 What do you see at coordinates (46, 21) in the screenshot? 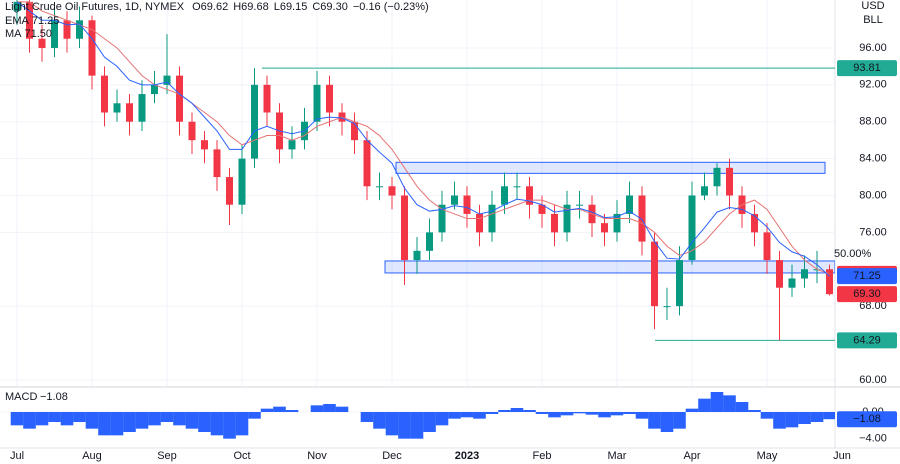
I see `indicator-value: 71.25` at bounding box center [46, 21].